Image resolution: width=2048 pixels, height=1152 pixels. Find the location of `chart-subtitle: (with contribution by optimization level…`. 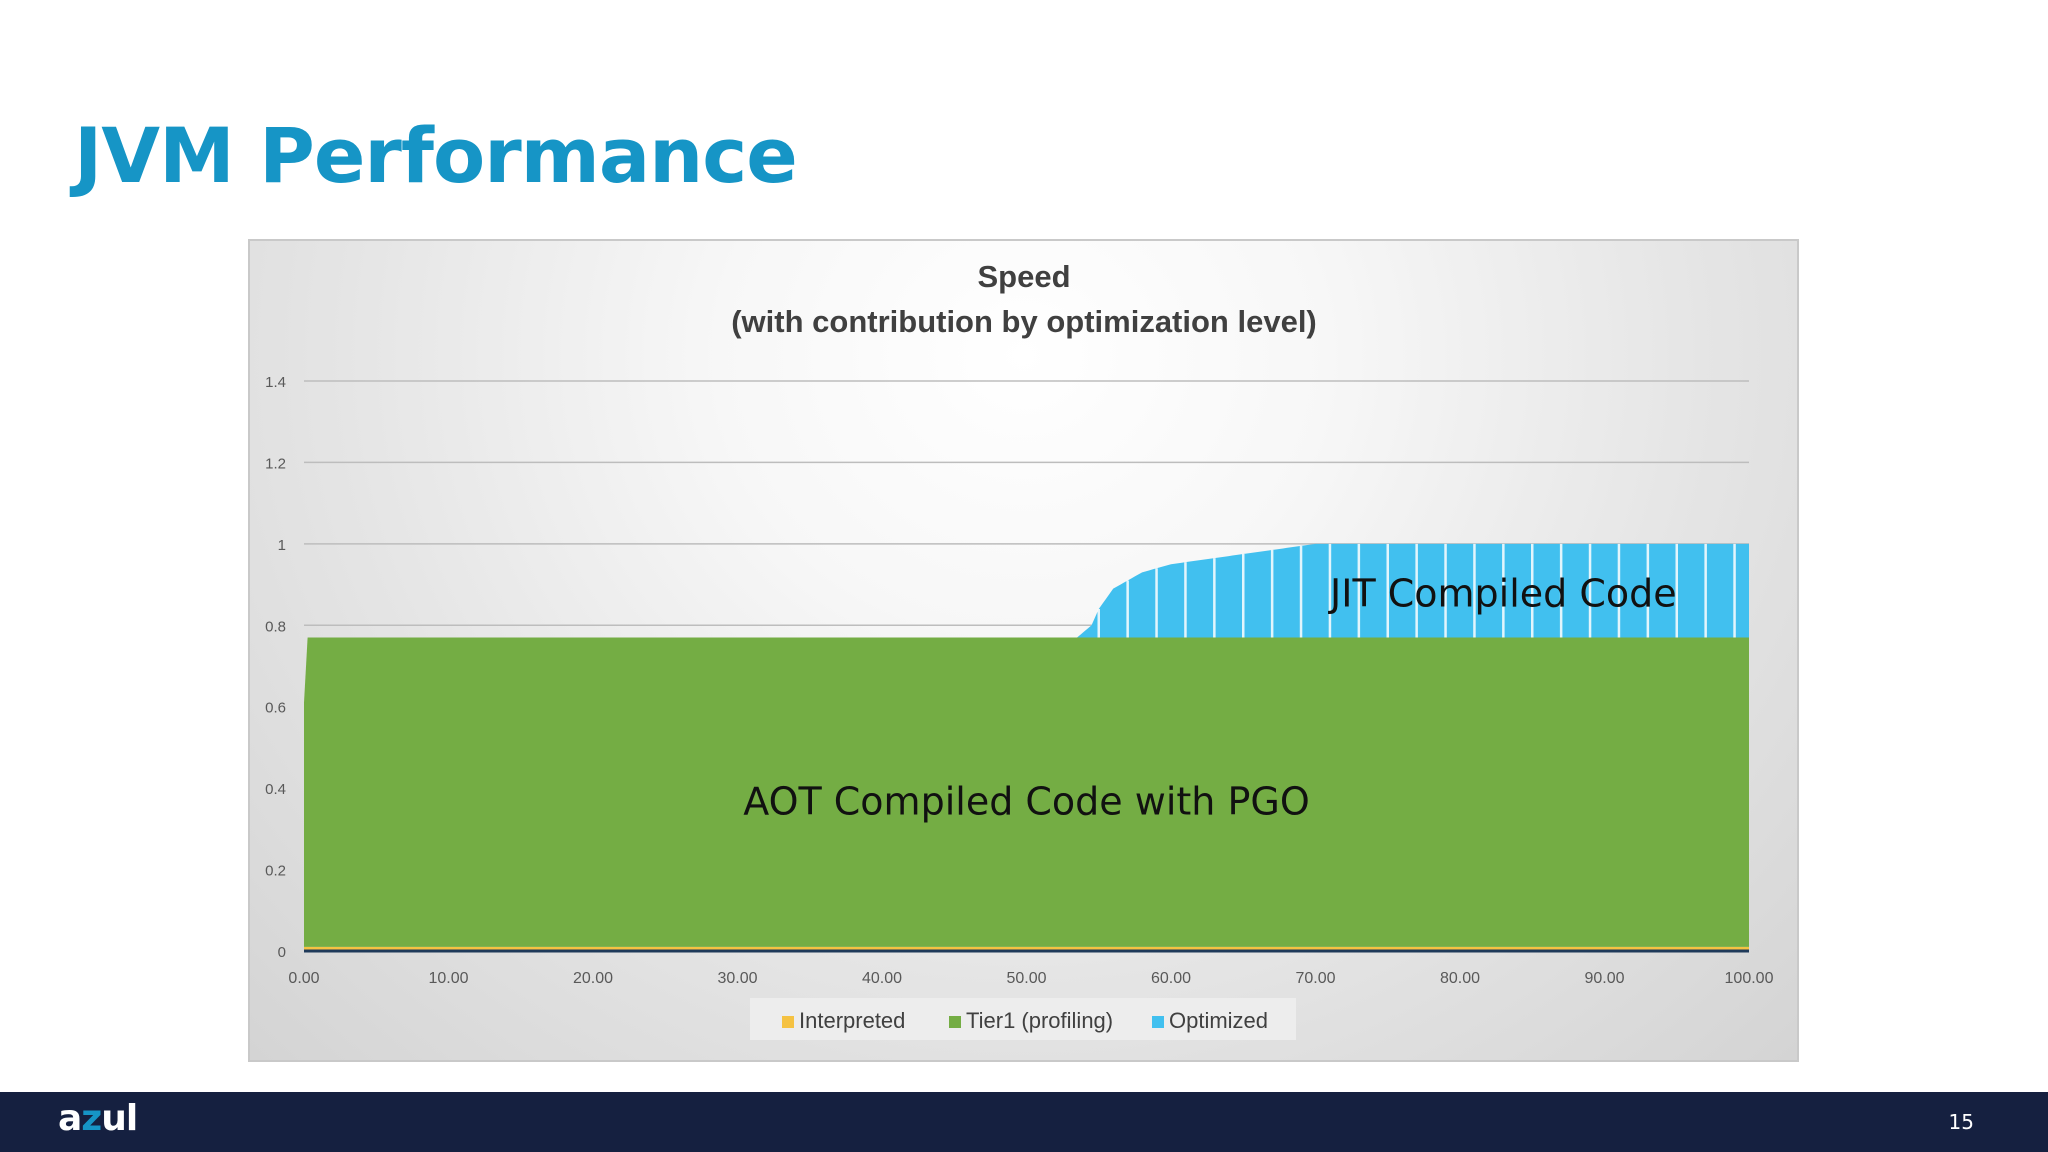

chart-subtitle: (with contribution by optimization level… is located at coordinates (1024, 321).